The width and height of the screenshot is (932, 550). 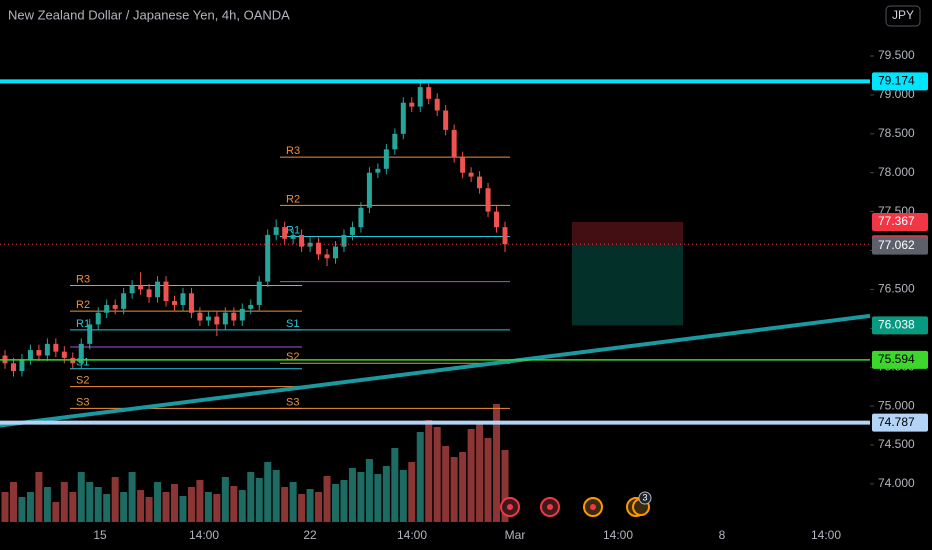 I want to click on y-tick-label: 78.000, so click(x=896, y=172).